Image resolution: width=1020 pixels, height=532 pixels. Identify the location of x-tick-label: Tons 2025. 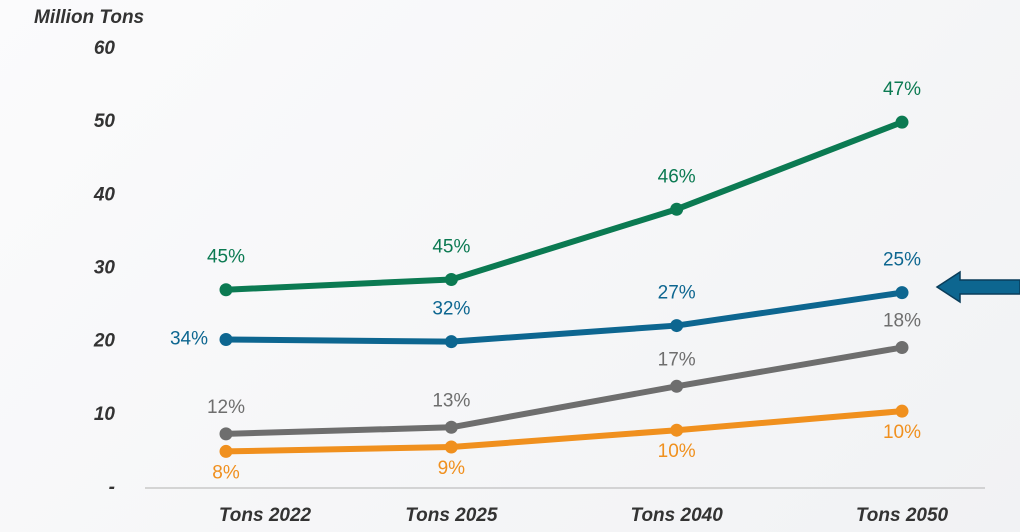
(451, 515).